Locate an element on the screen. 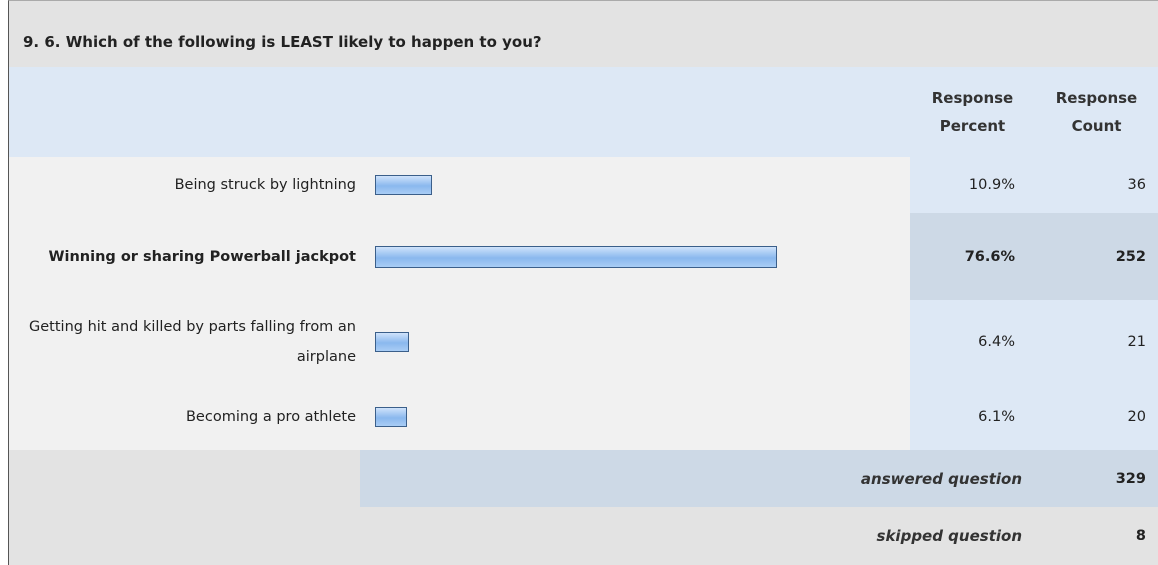  percent-cell: 6.4% is located at coordinates (972, 341).